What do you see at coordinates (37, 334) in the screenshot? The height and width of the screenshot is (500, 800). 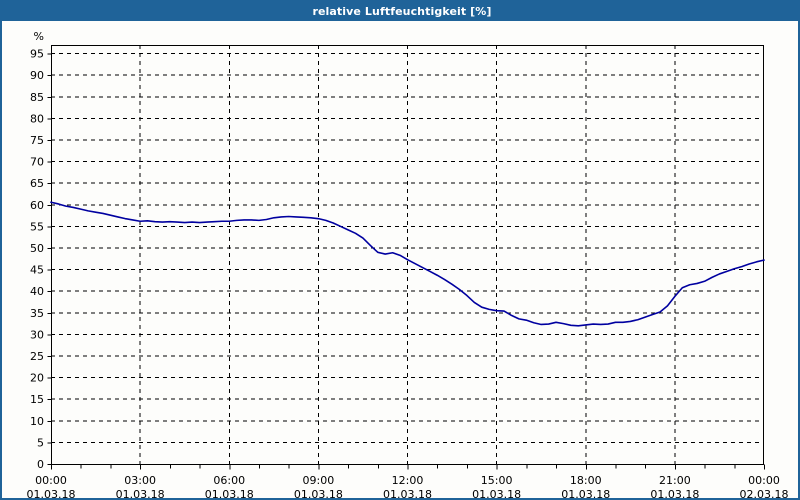 I see `y-tick-label: 30` at bounding box center [37, 334].